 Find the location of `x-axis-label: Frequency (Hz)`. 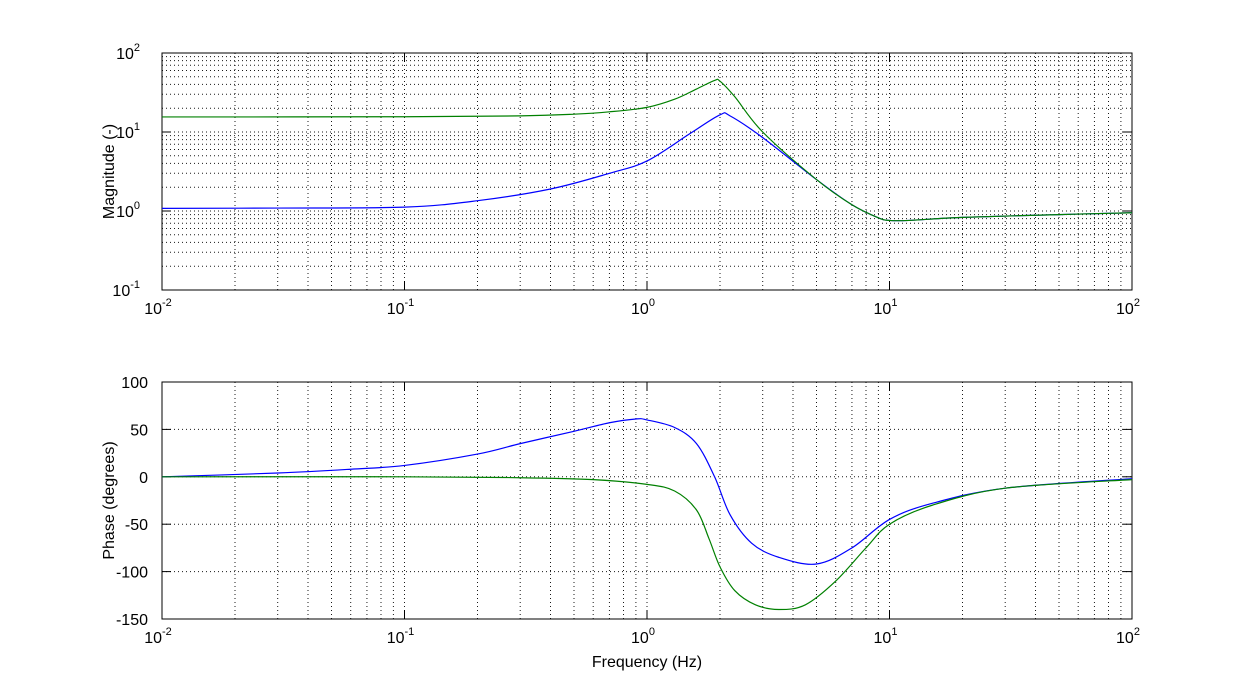

x-axis-label: Frequency (Hz) is located at coordinates (647, 662).